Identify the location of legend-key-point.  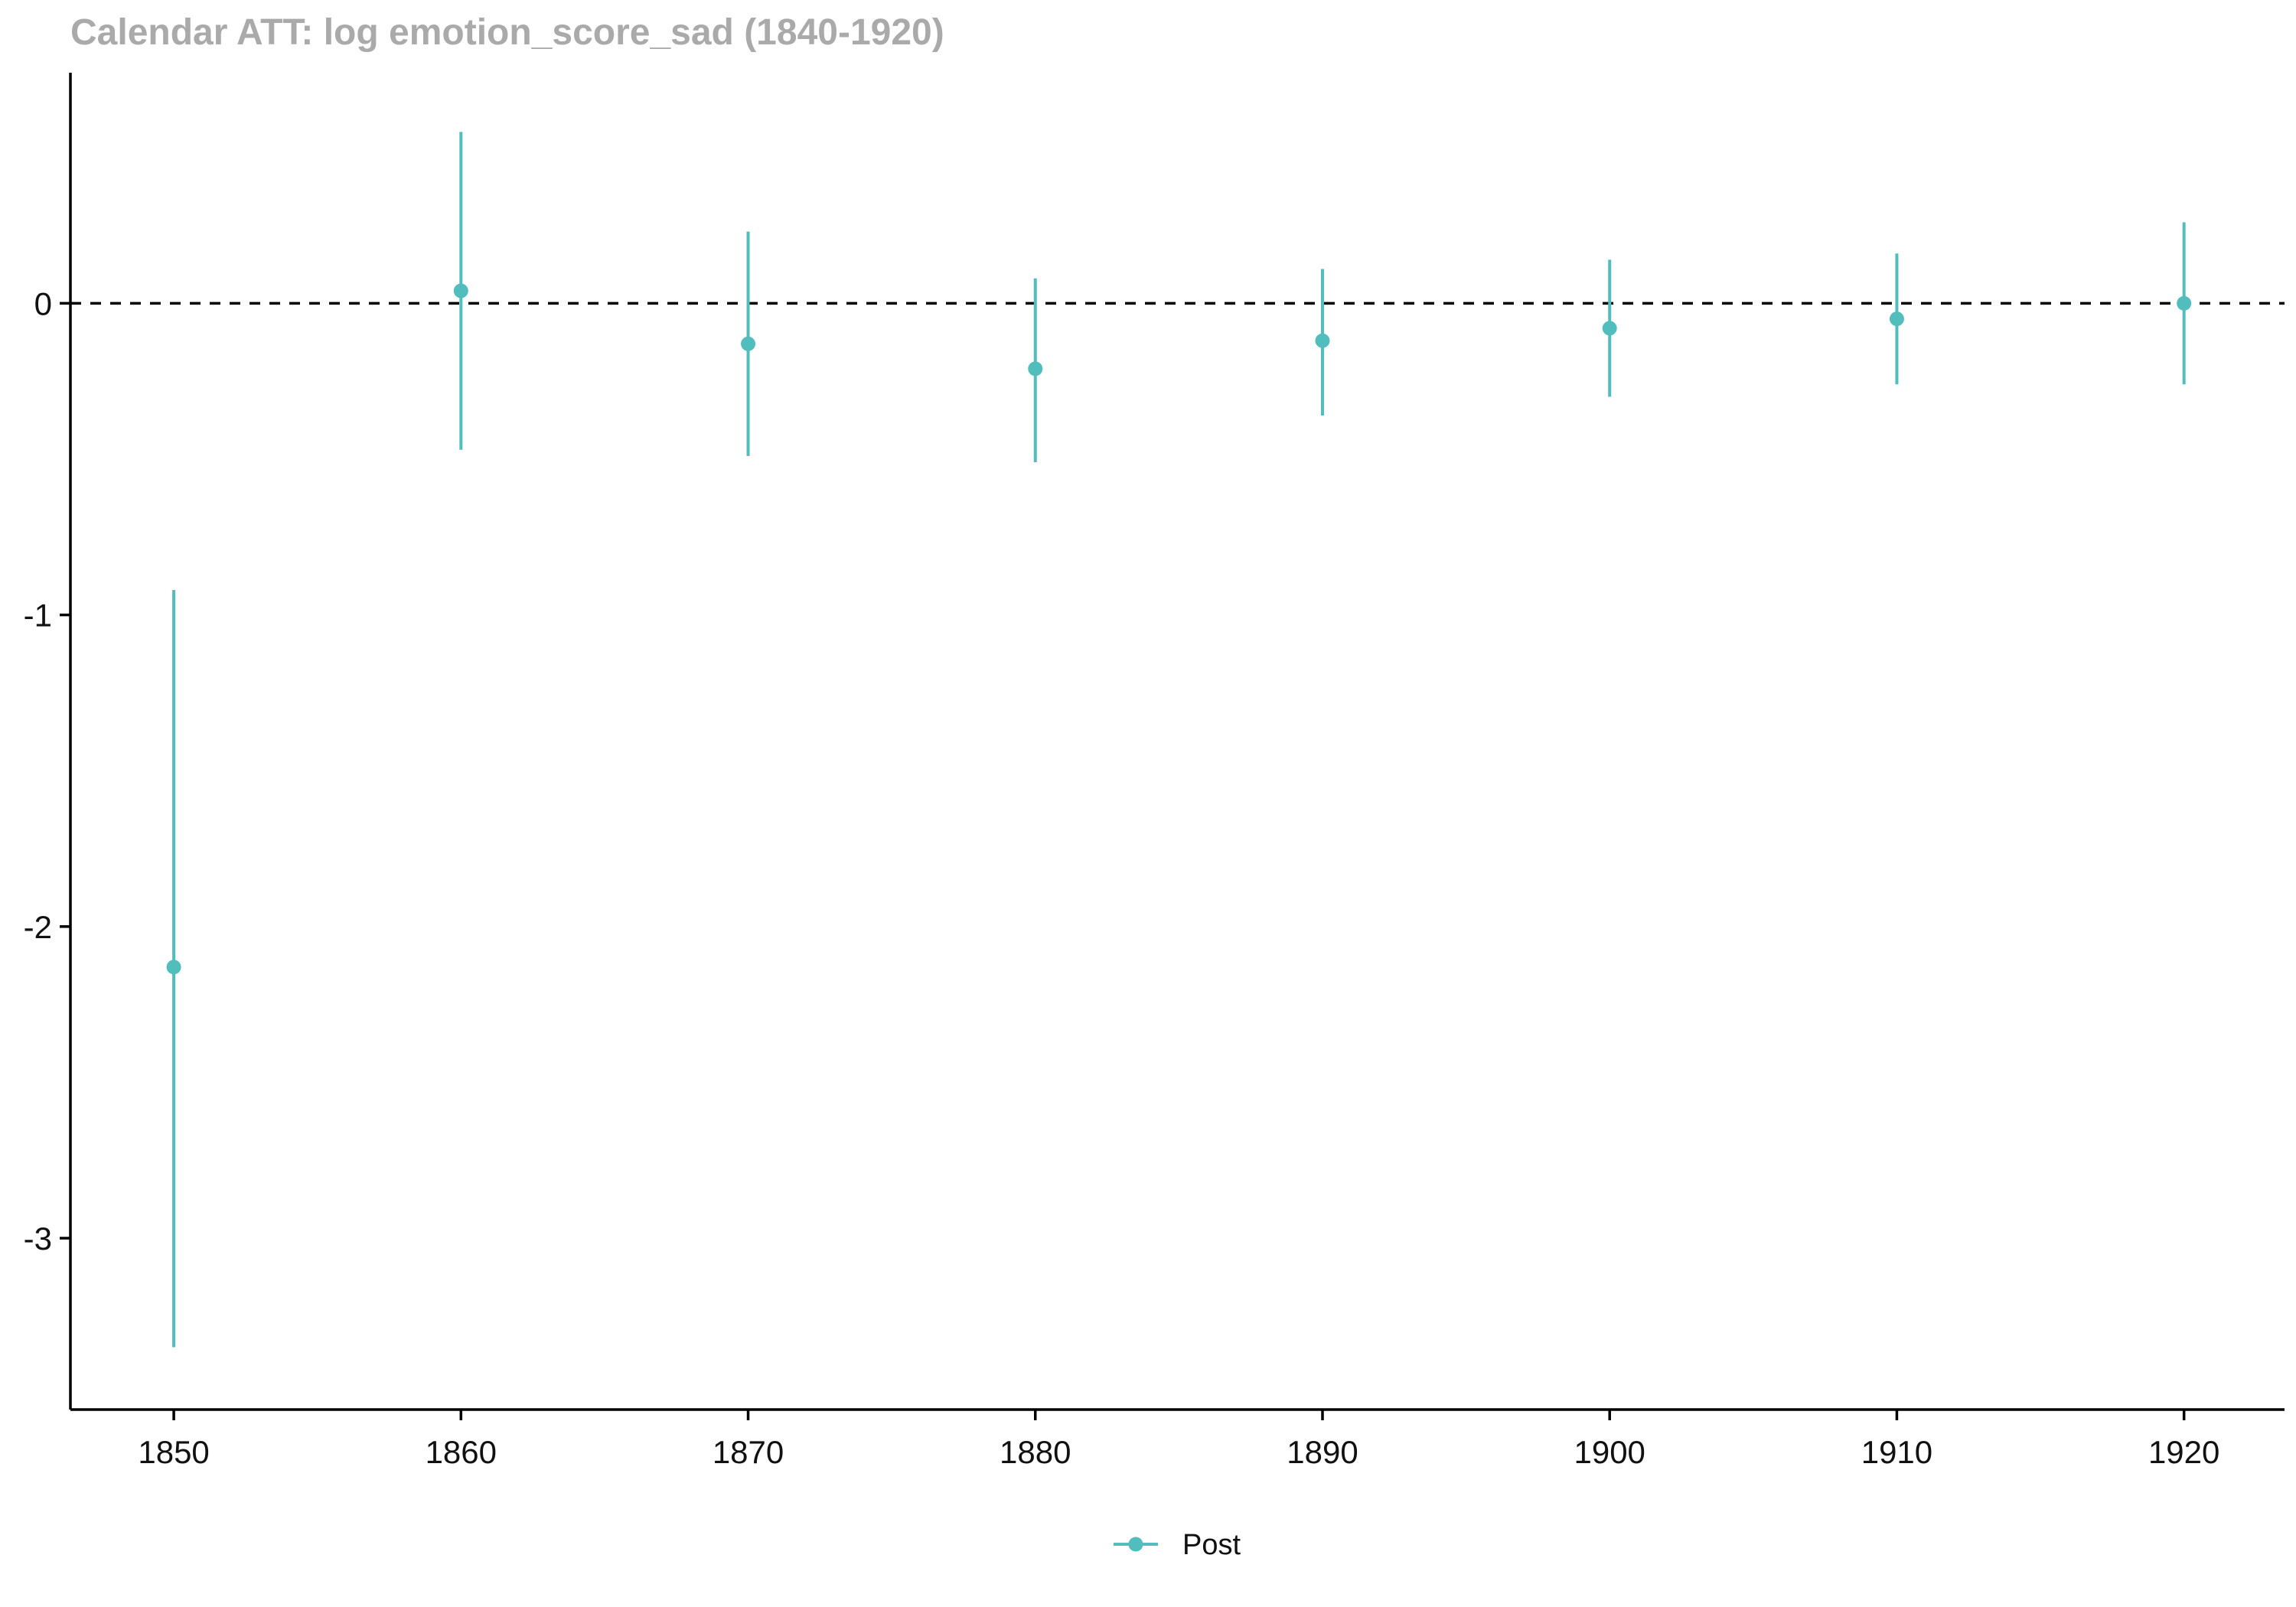
(1135, 1544).